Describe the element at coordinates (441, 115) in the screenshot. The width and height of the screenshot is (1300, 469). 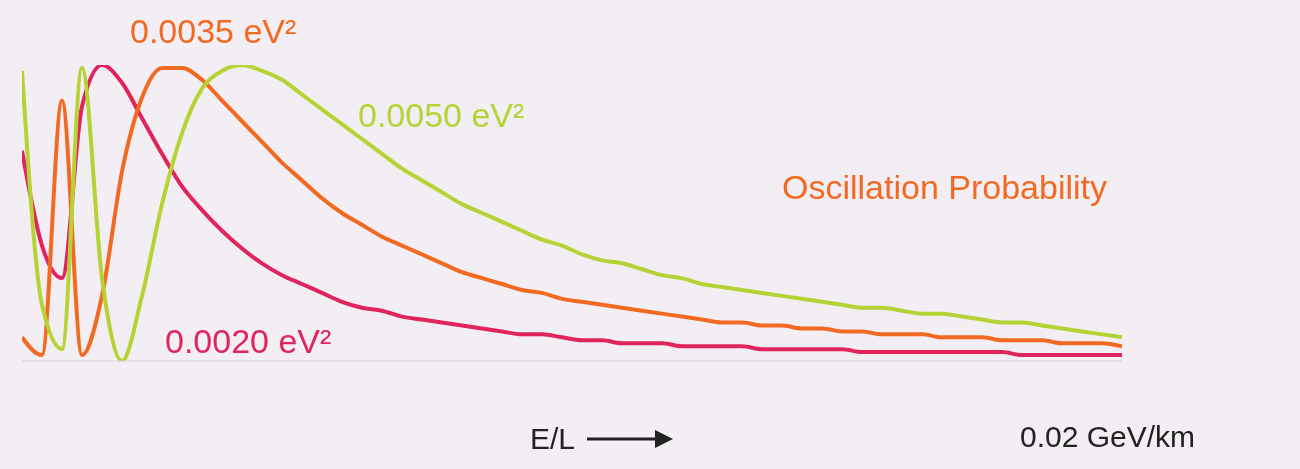
I see `series-label: 0.0050 eV²` at that location.